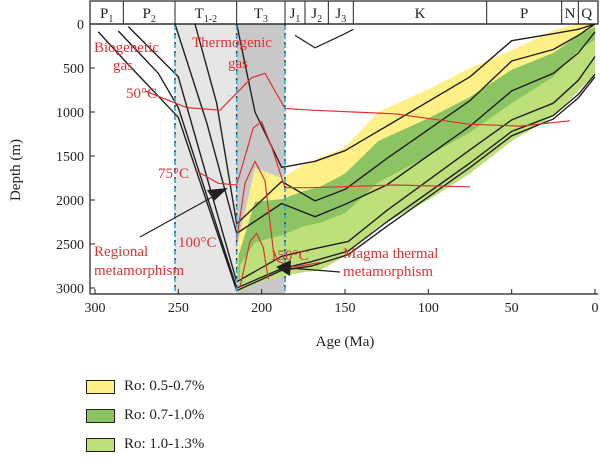  What do you see at coordinates (106, 15) in the screenshot?
I see `period-label-0: P1` at bounding box center [106, 15].